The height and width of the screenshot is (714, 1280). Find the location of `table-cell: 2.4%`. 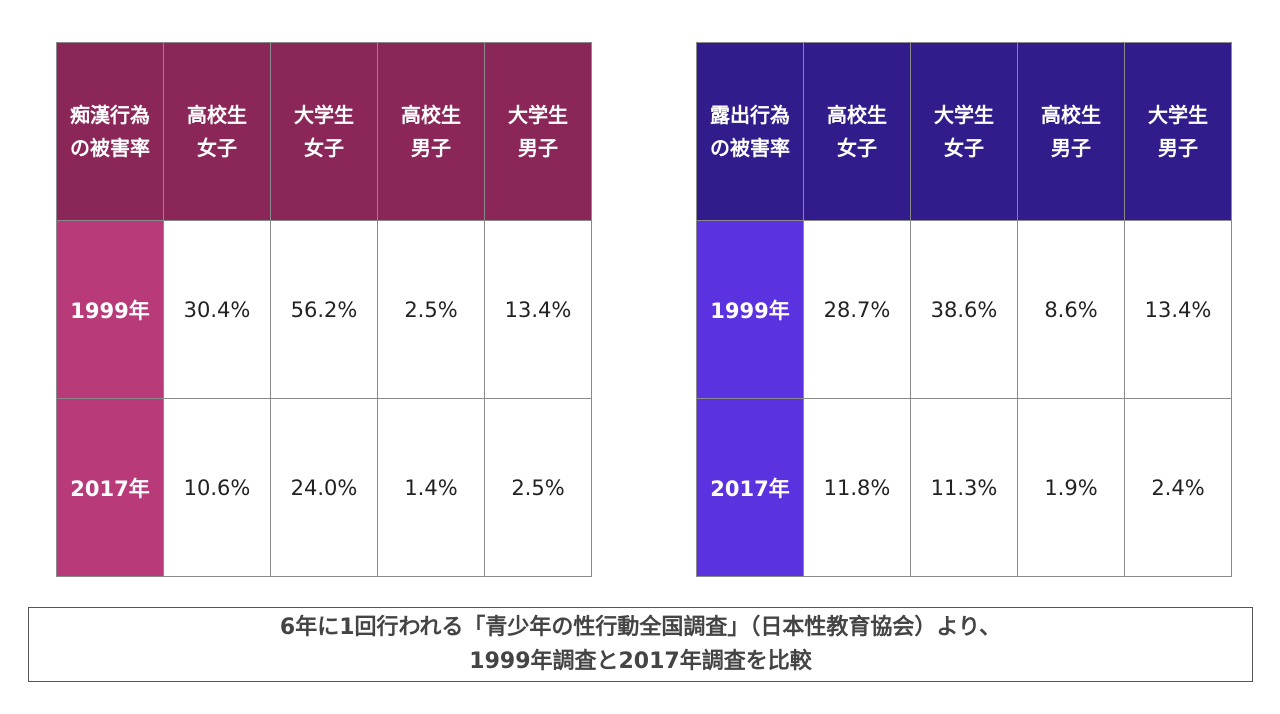

table-cell: 2.4% is located at coordinates (1178, 487).